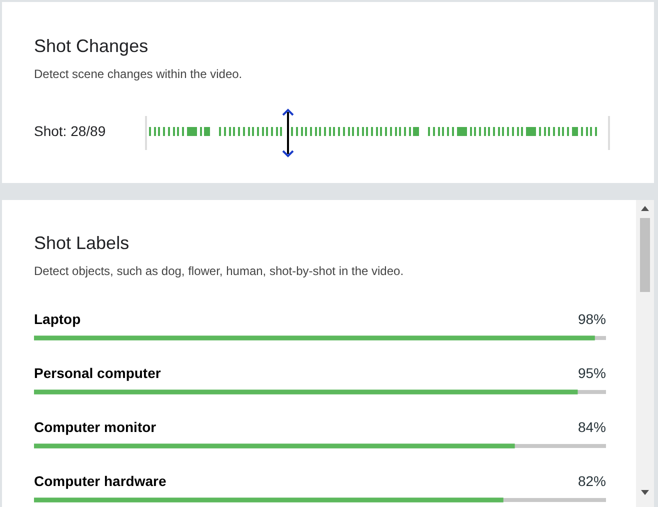  What do you see at coordinates (592, 481) in the screenshot?
I see `data-label: 82%` at bounding box center [592, 481].